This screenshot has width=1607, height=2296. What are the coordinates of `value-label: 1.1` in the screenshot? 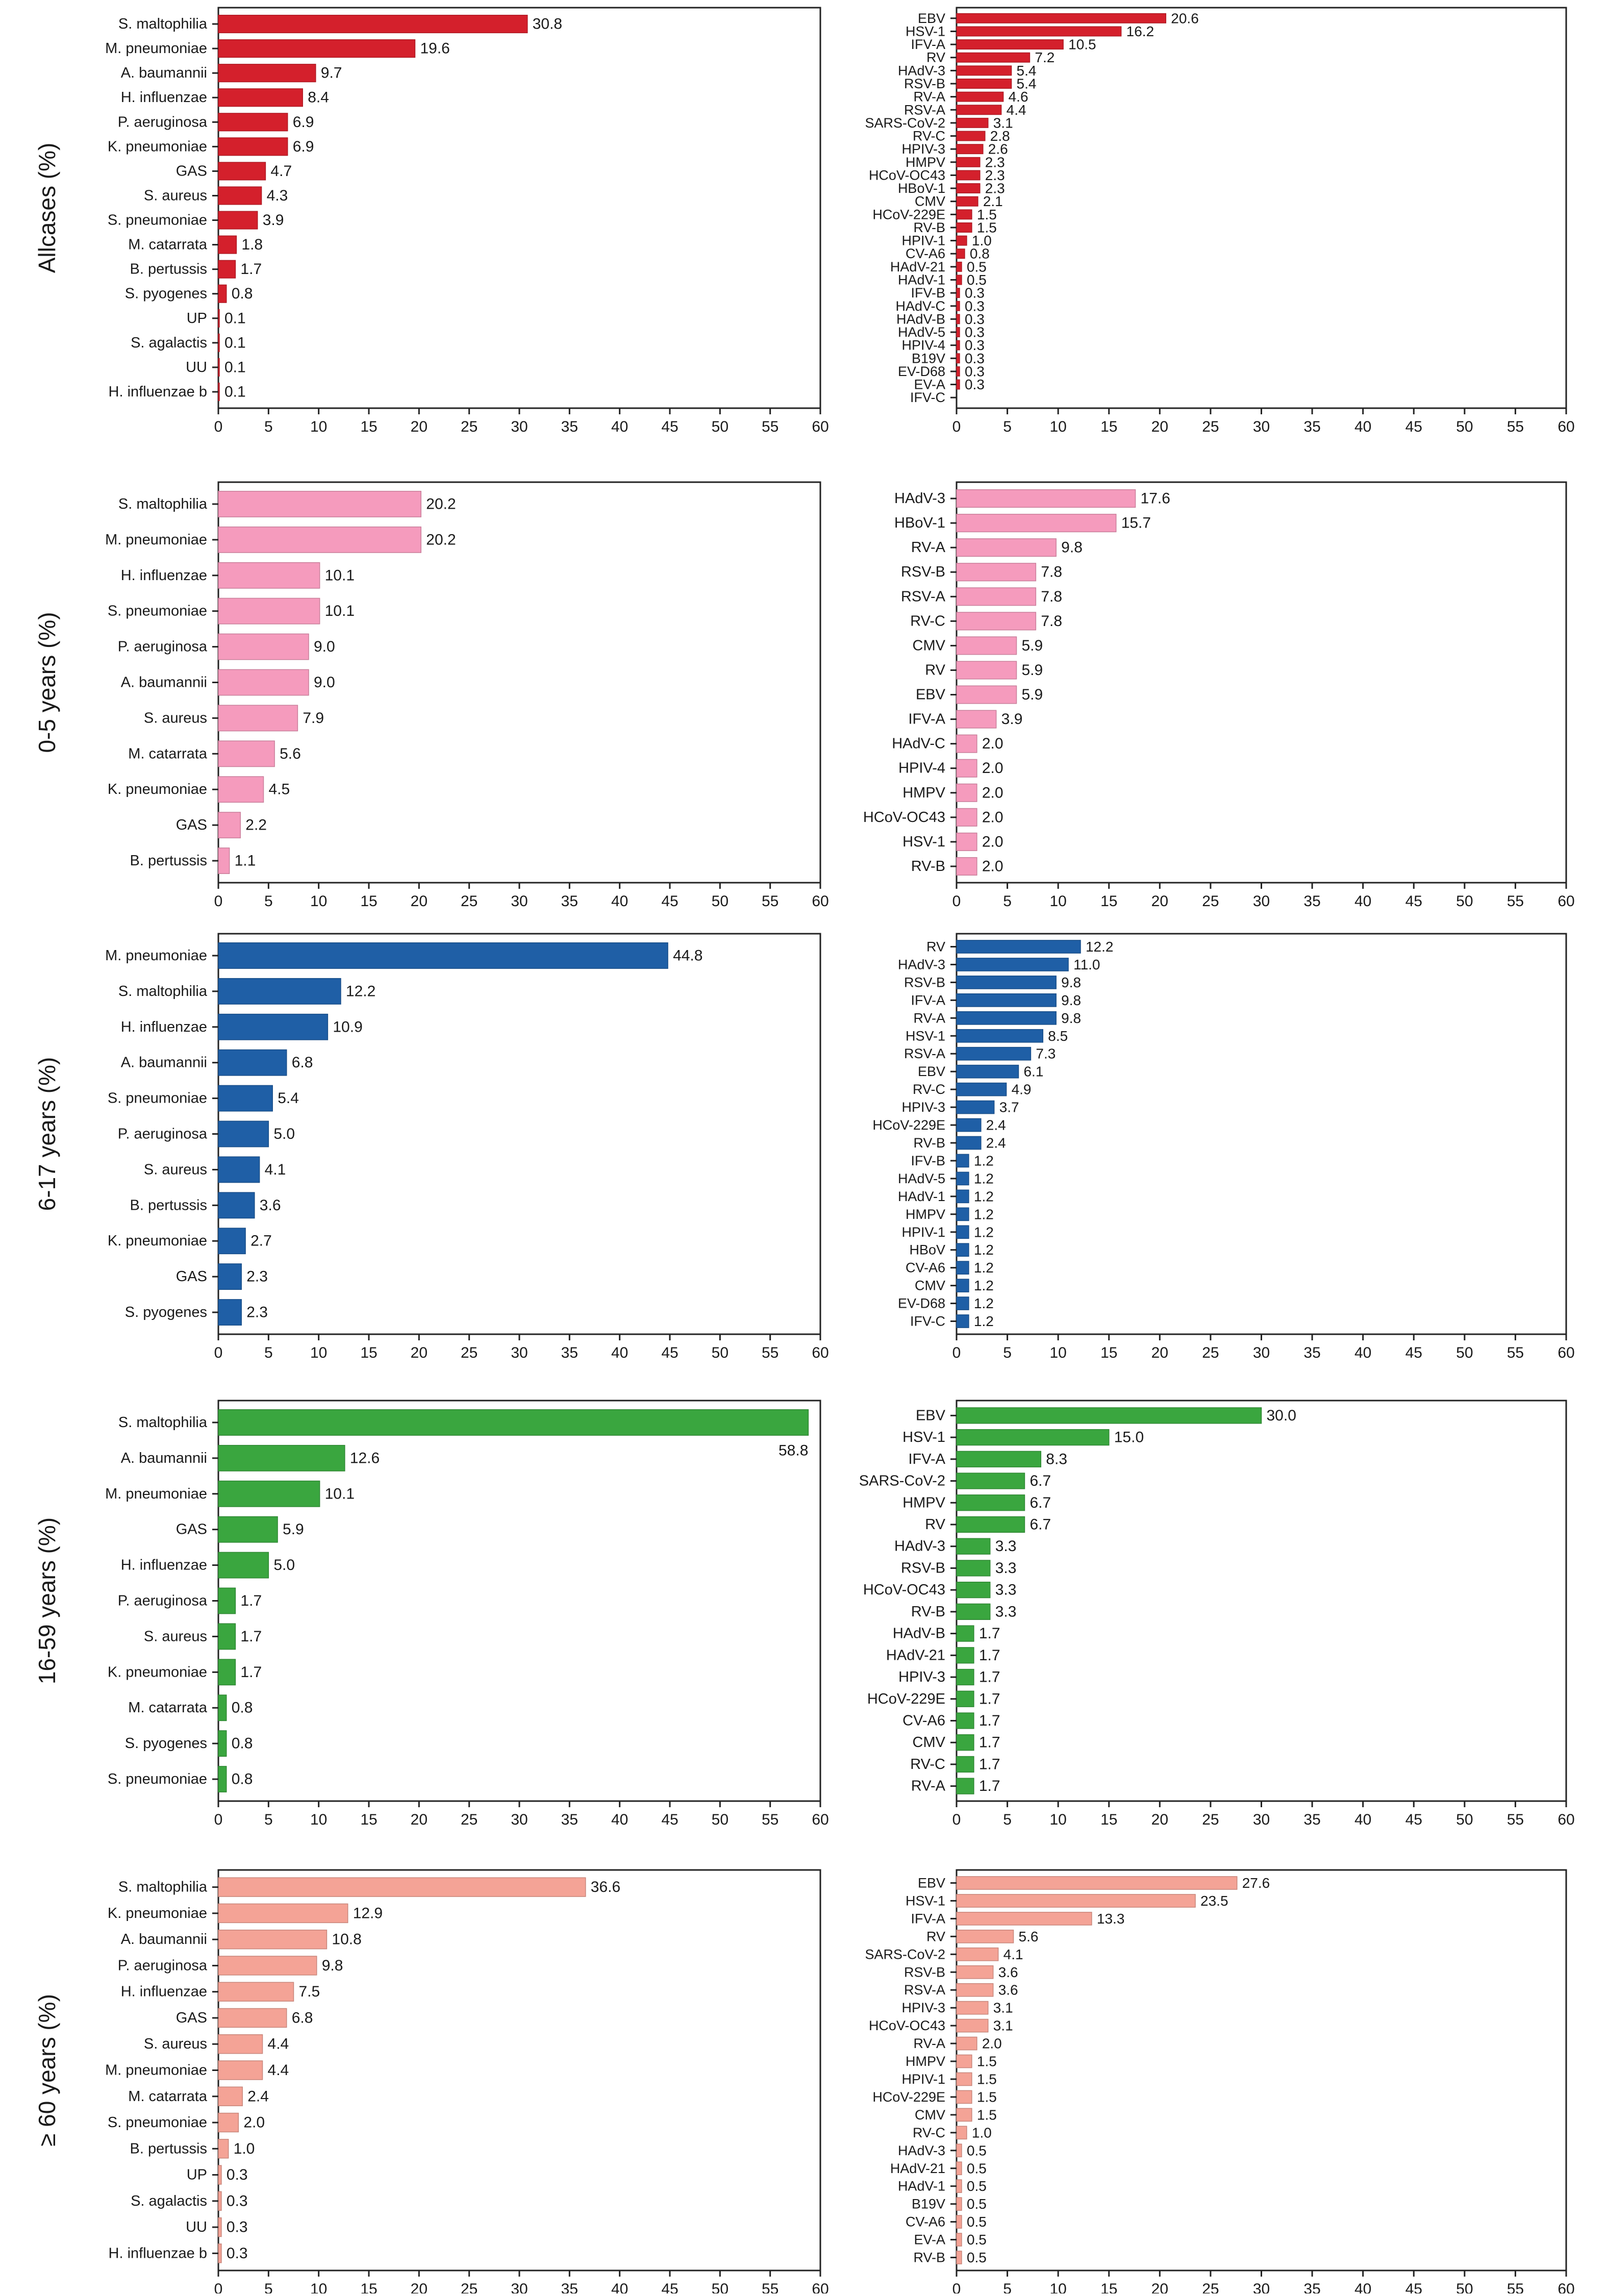 It's located at (245, 861).